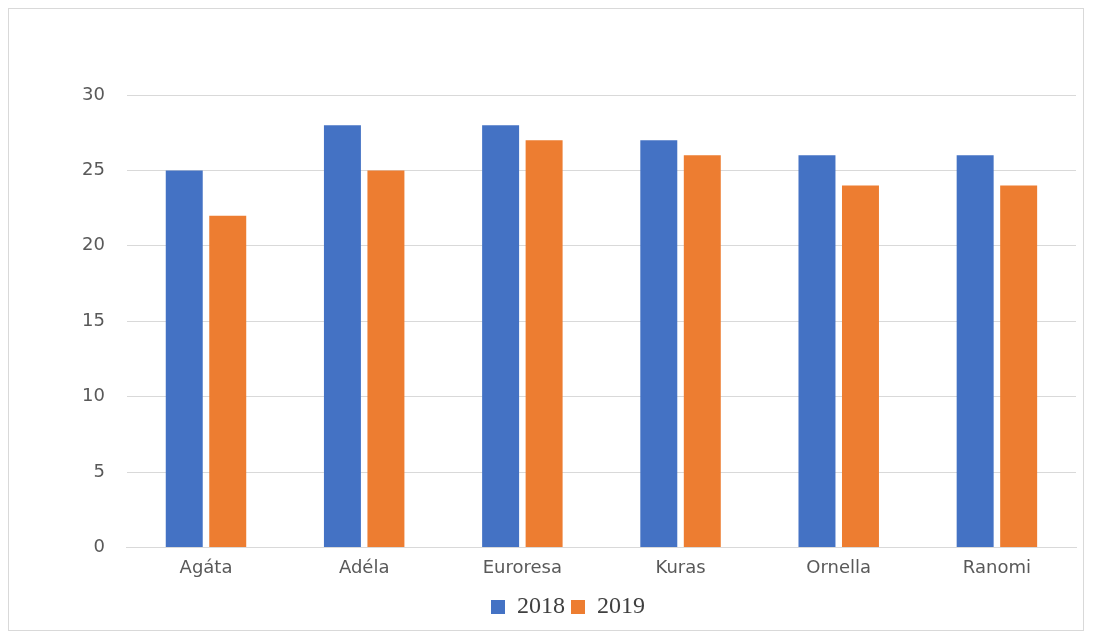 This screenshot has height=641, width=1094. Describe the element at coordinates (99, 470) in the screenshot. I see `y-tick-label: 5` at that location.